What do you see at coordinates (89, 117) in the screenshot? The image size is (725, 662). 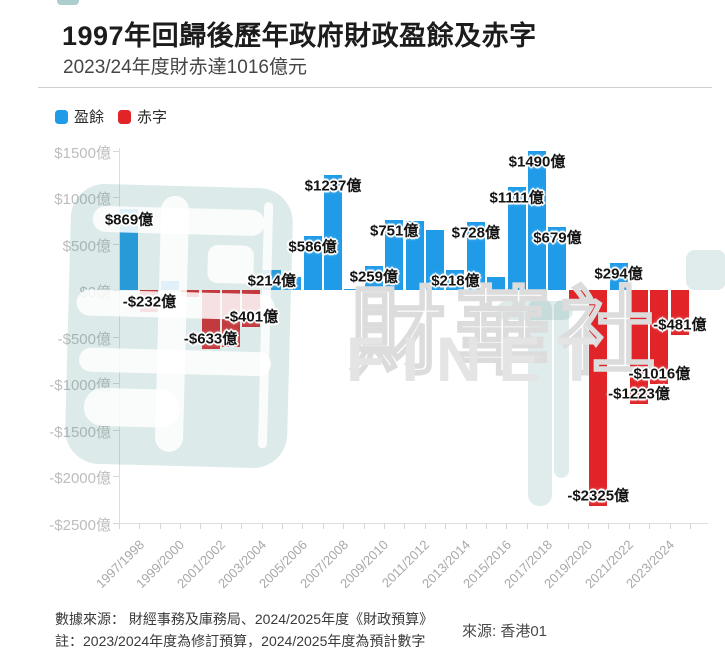 I see `legend-label-surplus: 盈餘` at bounding box center [89, 117].